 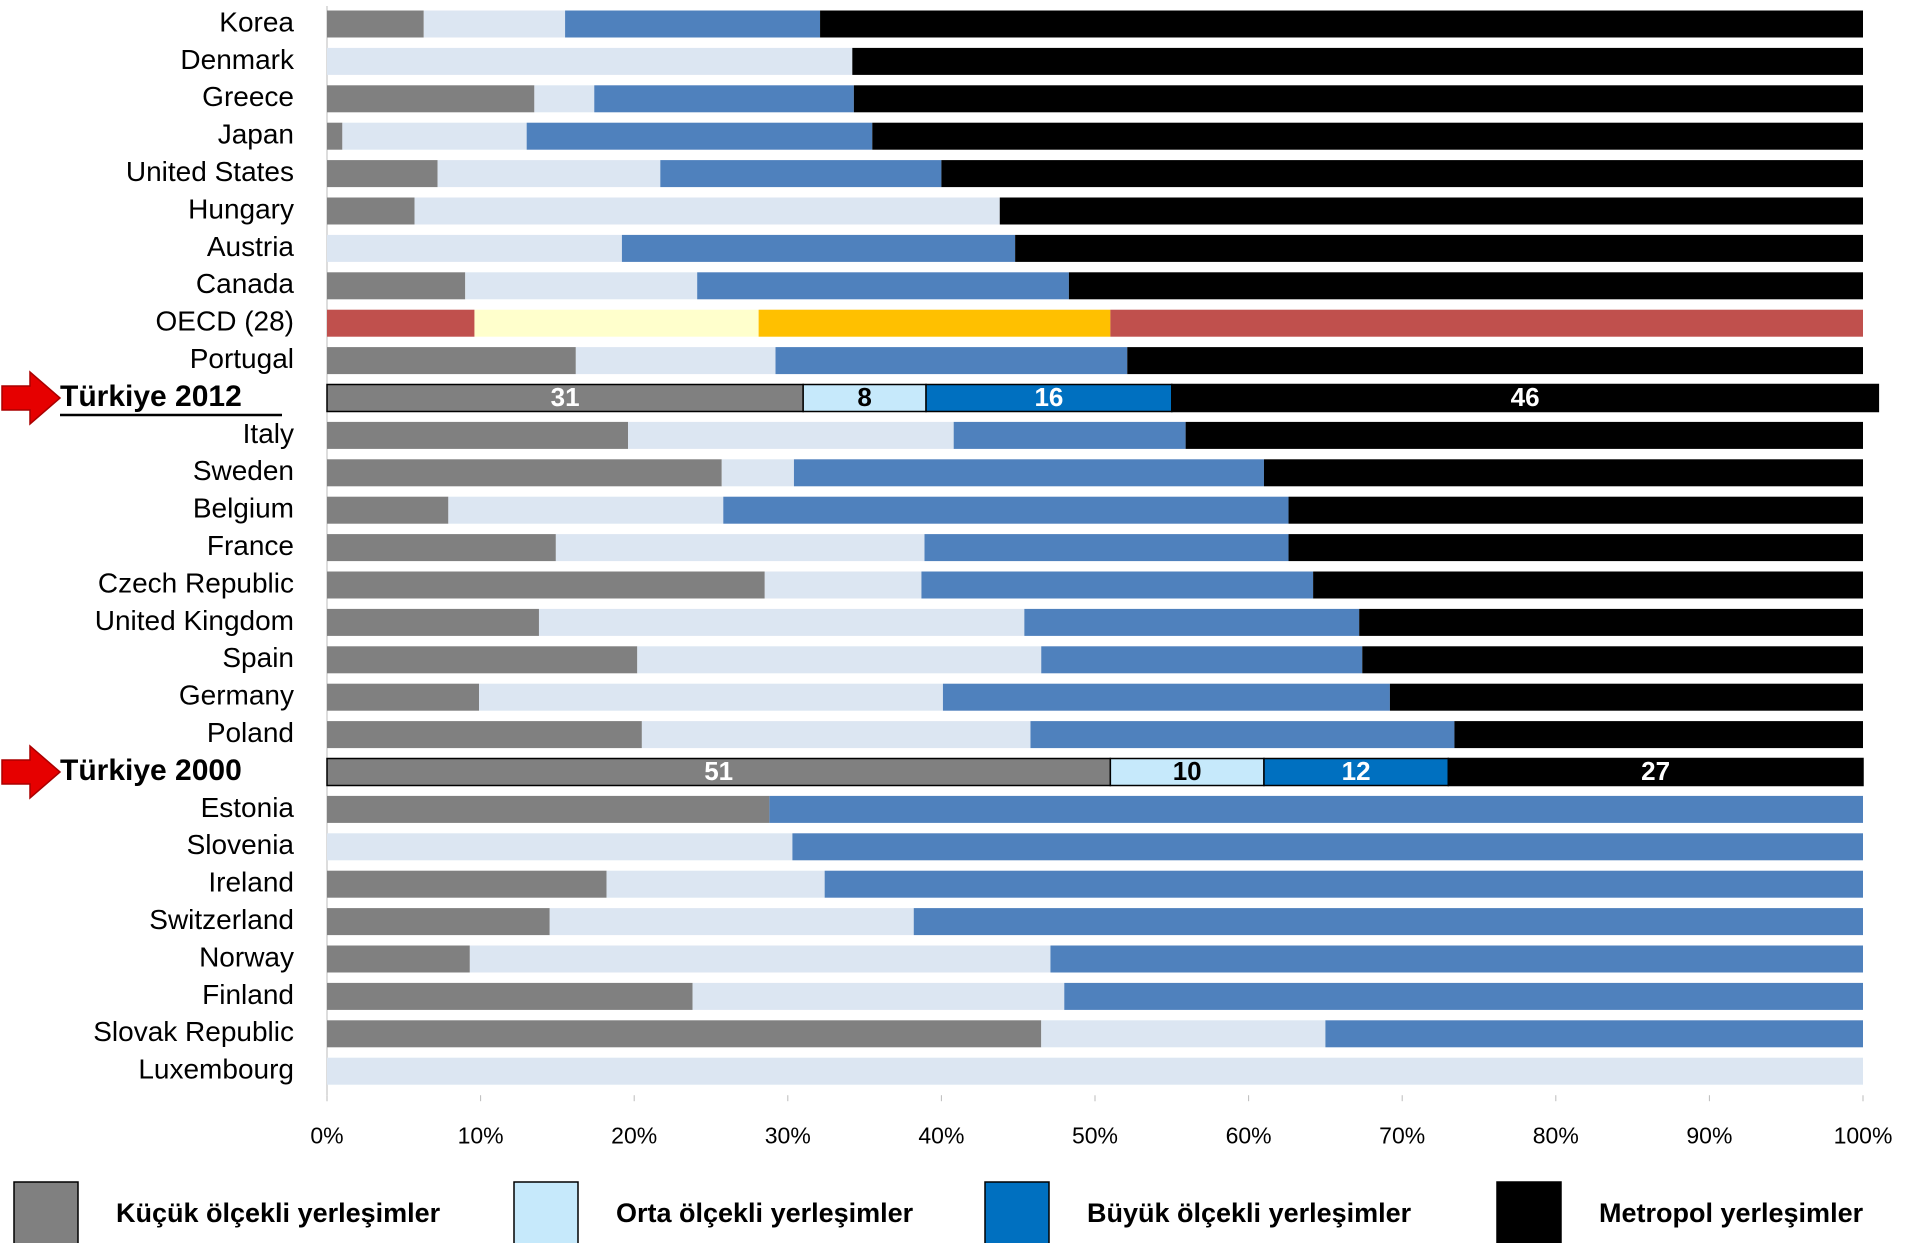 I want to click on category-label: Poland, so click(x=250, y=732).